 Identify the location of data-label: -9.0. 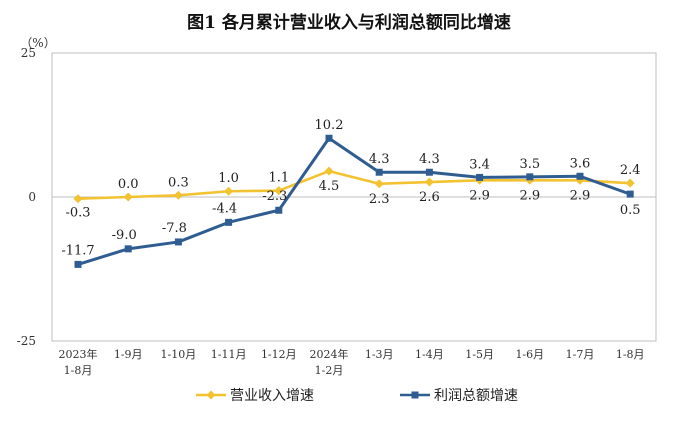
(124, 235).